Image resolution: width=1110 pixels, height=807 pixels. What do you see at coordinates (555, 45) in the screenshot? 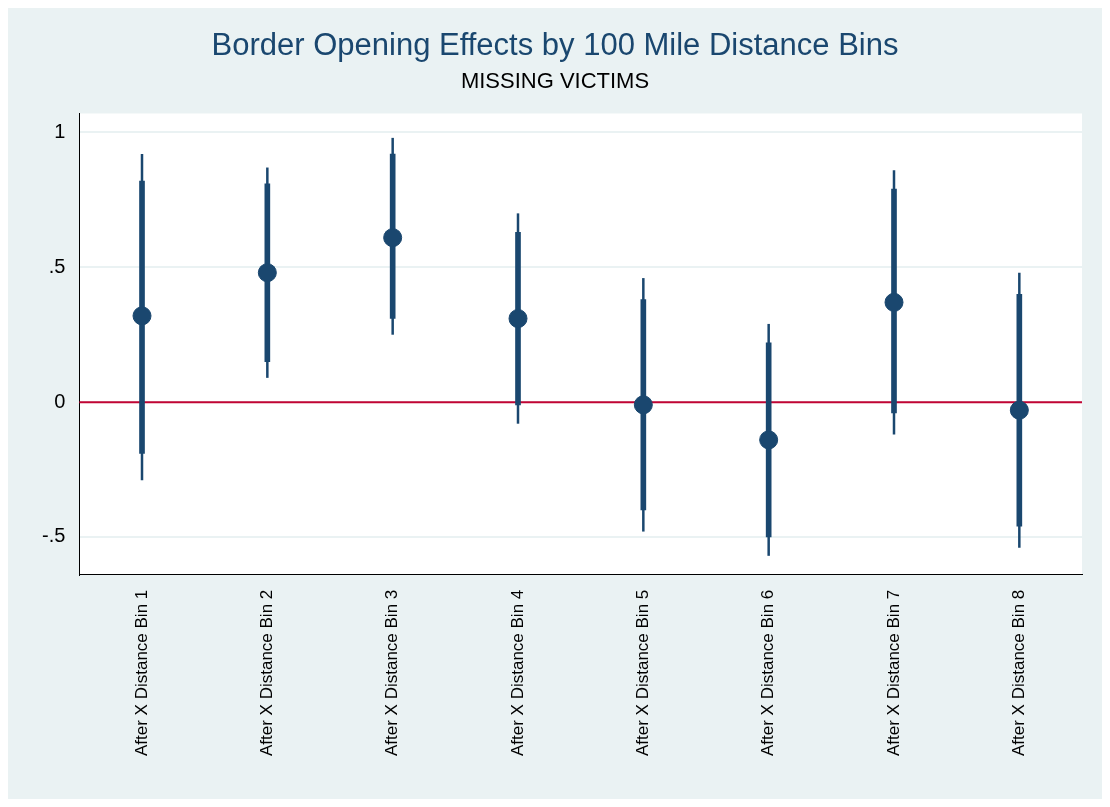
I see `chart-title: Border Opening Effects by 100 Mile Distance Bins` at bounding box center [555, 45].